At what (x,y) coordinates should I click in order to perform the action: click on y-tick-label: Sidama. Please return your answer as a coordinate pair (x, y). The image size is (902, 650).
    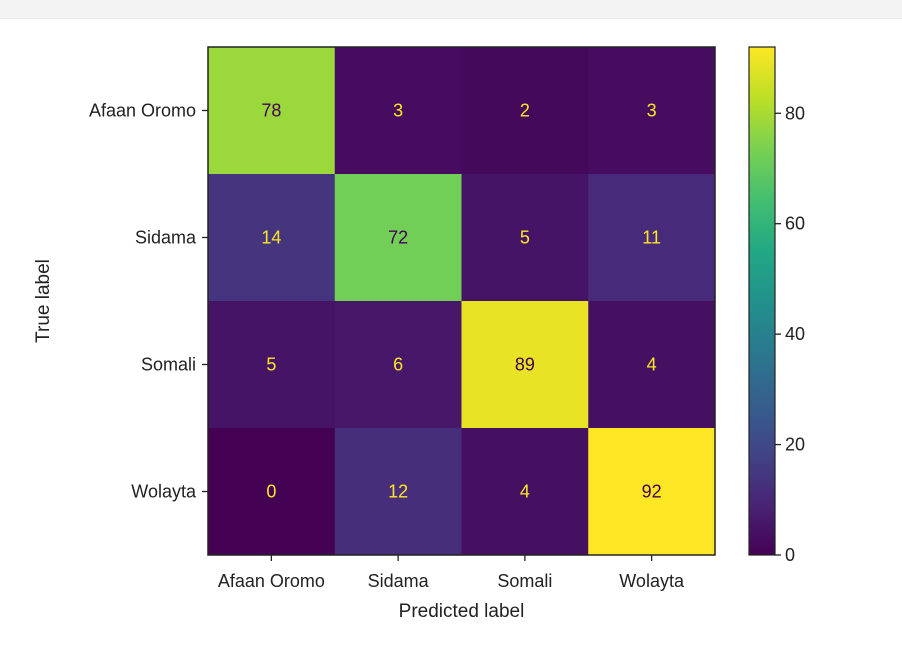
    Looking at the image, I should click on (166, 238).